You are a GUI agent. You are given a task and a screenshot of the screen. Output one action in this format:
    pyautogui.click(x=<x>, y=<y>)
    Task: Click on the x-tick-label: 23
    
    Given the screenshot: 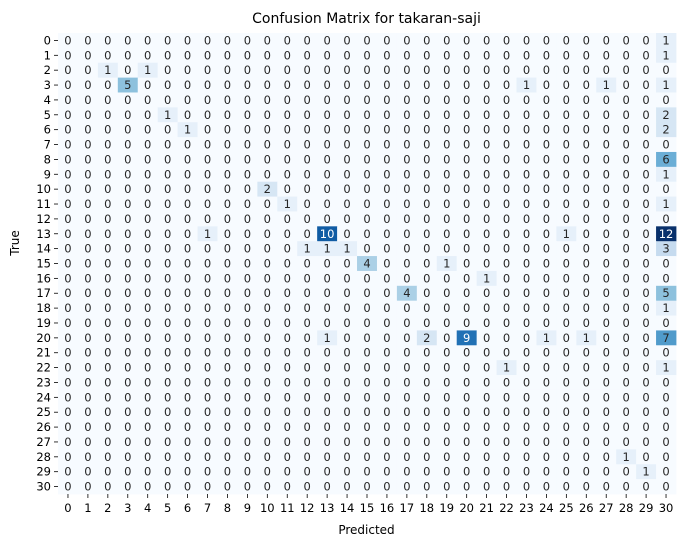 What is the action you would take?
    pyautogui.click(x=526, y=508)
    